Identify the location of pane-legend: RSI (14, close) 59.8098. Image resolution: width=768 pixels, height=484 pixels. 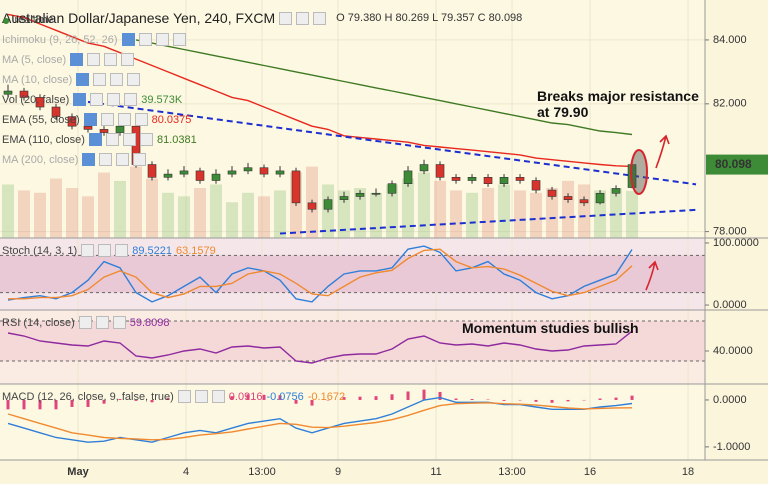
(86, 322).